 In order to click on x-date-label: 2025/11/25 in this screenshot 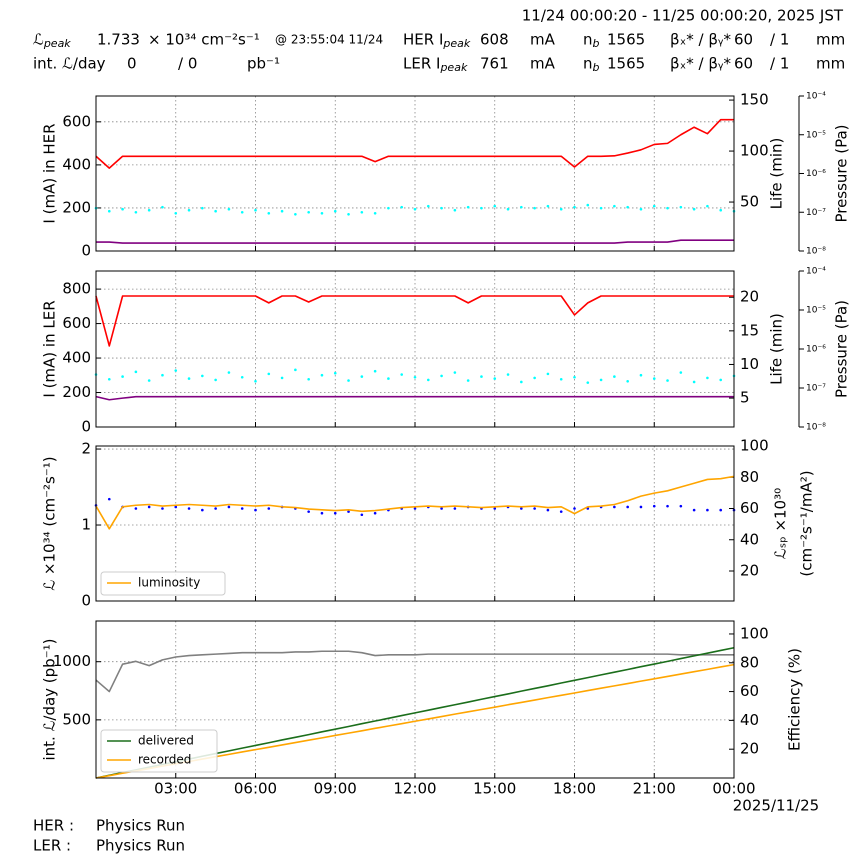, I will do `click(776, 806)`.